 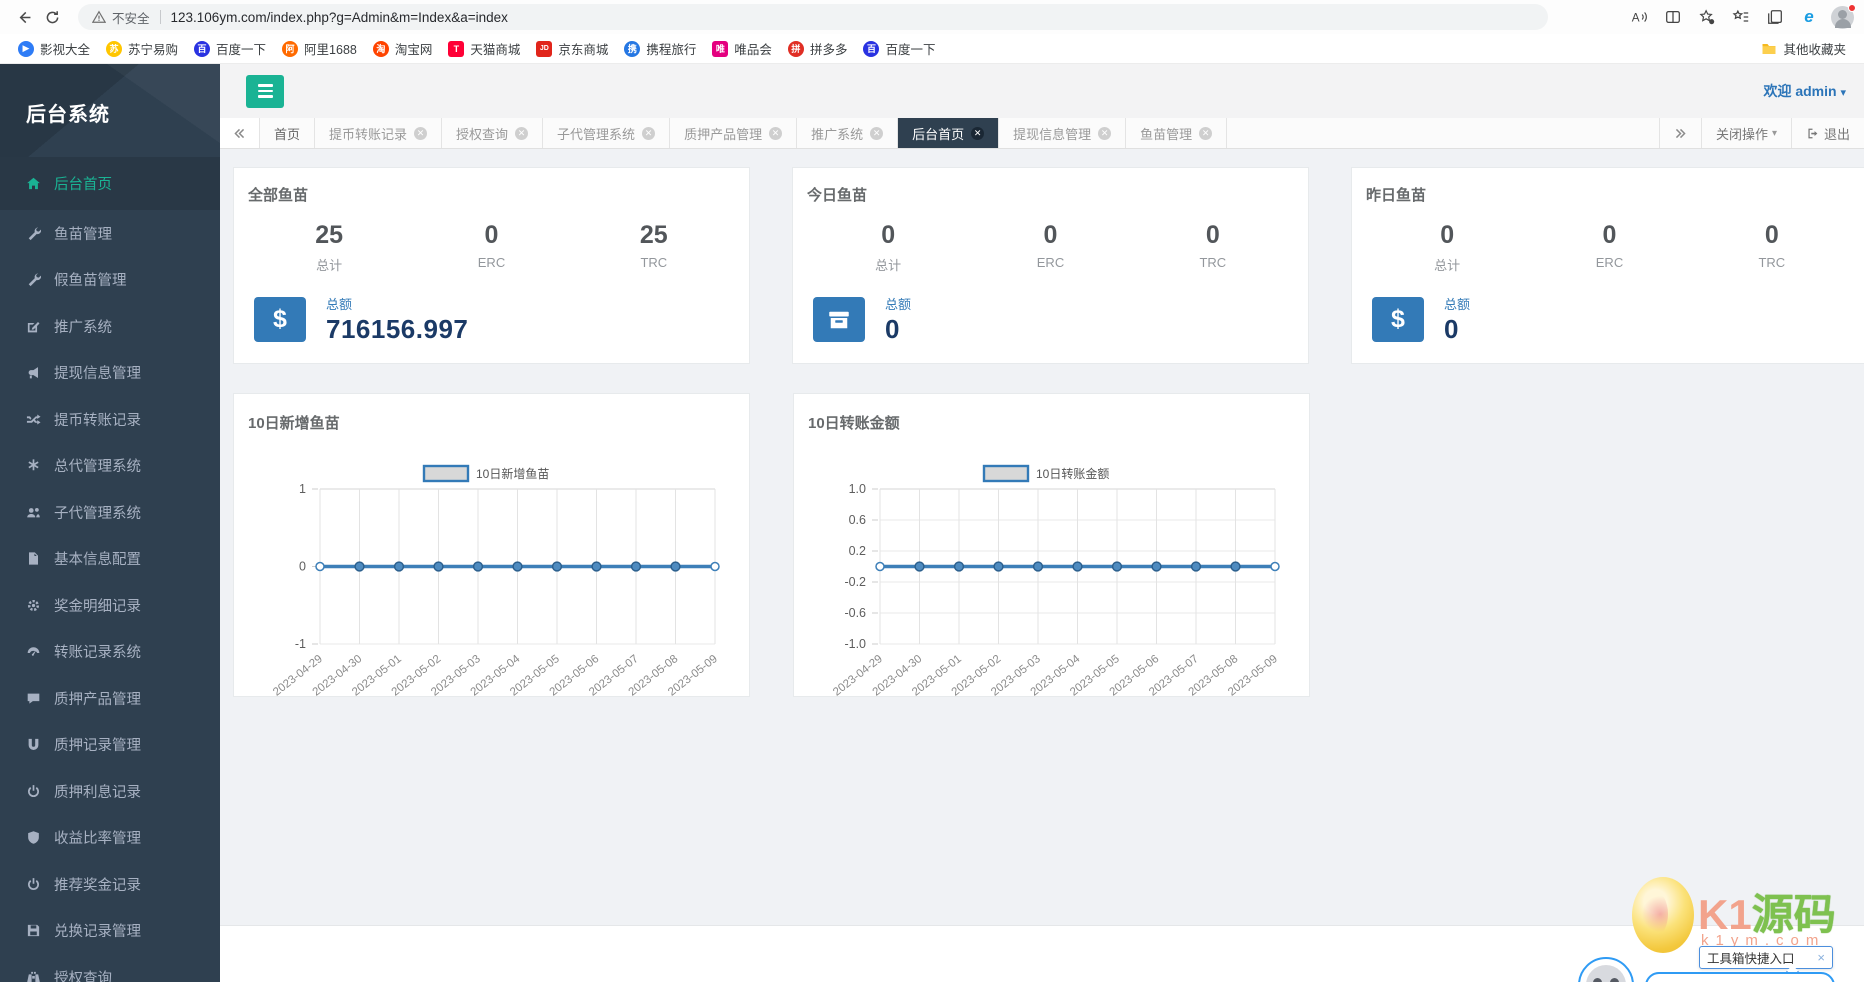 What do you see at coordinates (110, 698) in the screenshot?
I see `sidebar-item-12: 质押产品管理` at bounding box center [110, 698].